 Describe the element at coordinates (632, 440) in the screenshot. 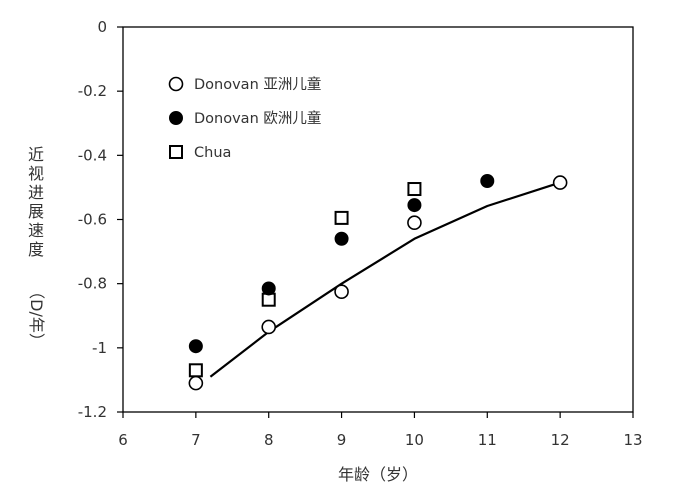

I see `x-tick-label: 13` at that location.